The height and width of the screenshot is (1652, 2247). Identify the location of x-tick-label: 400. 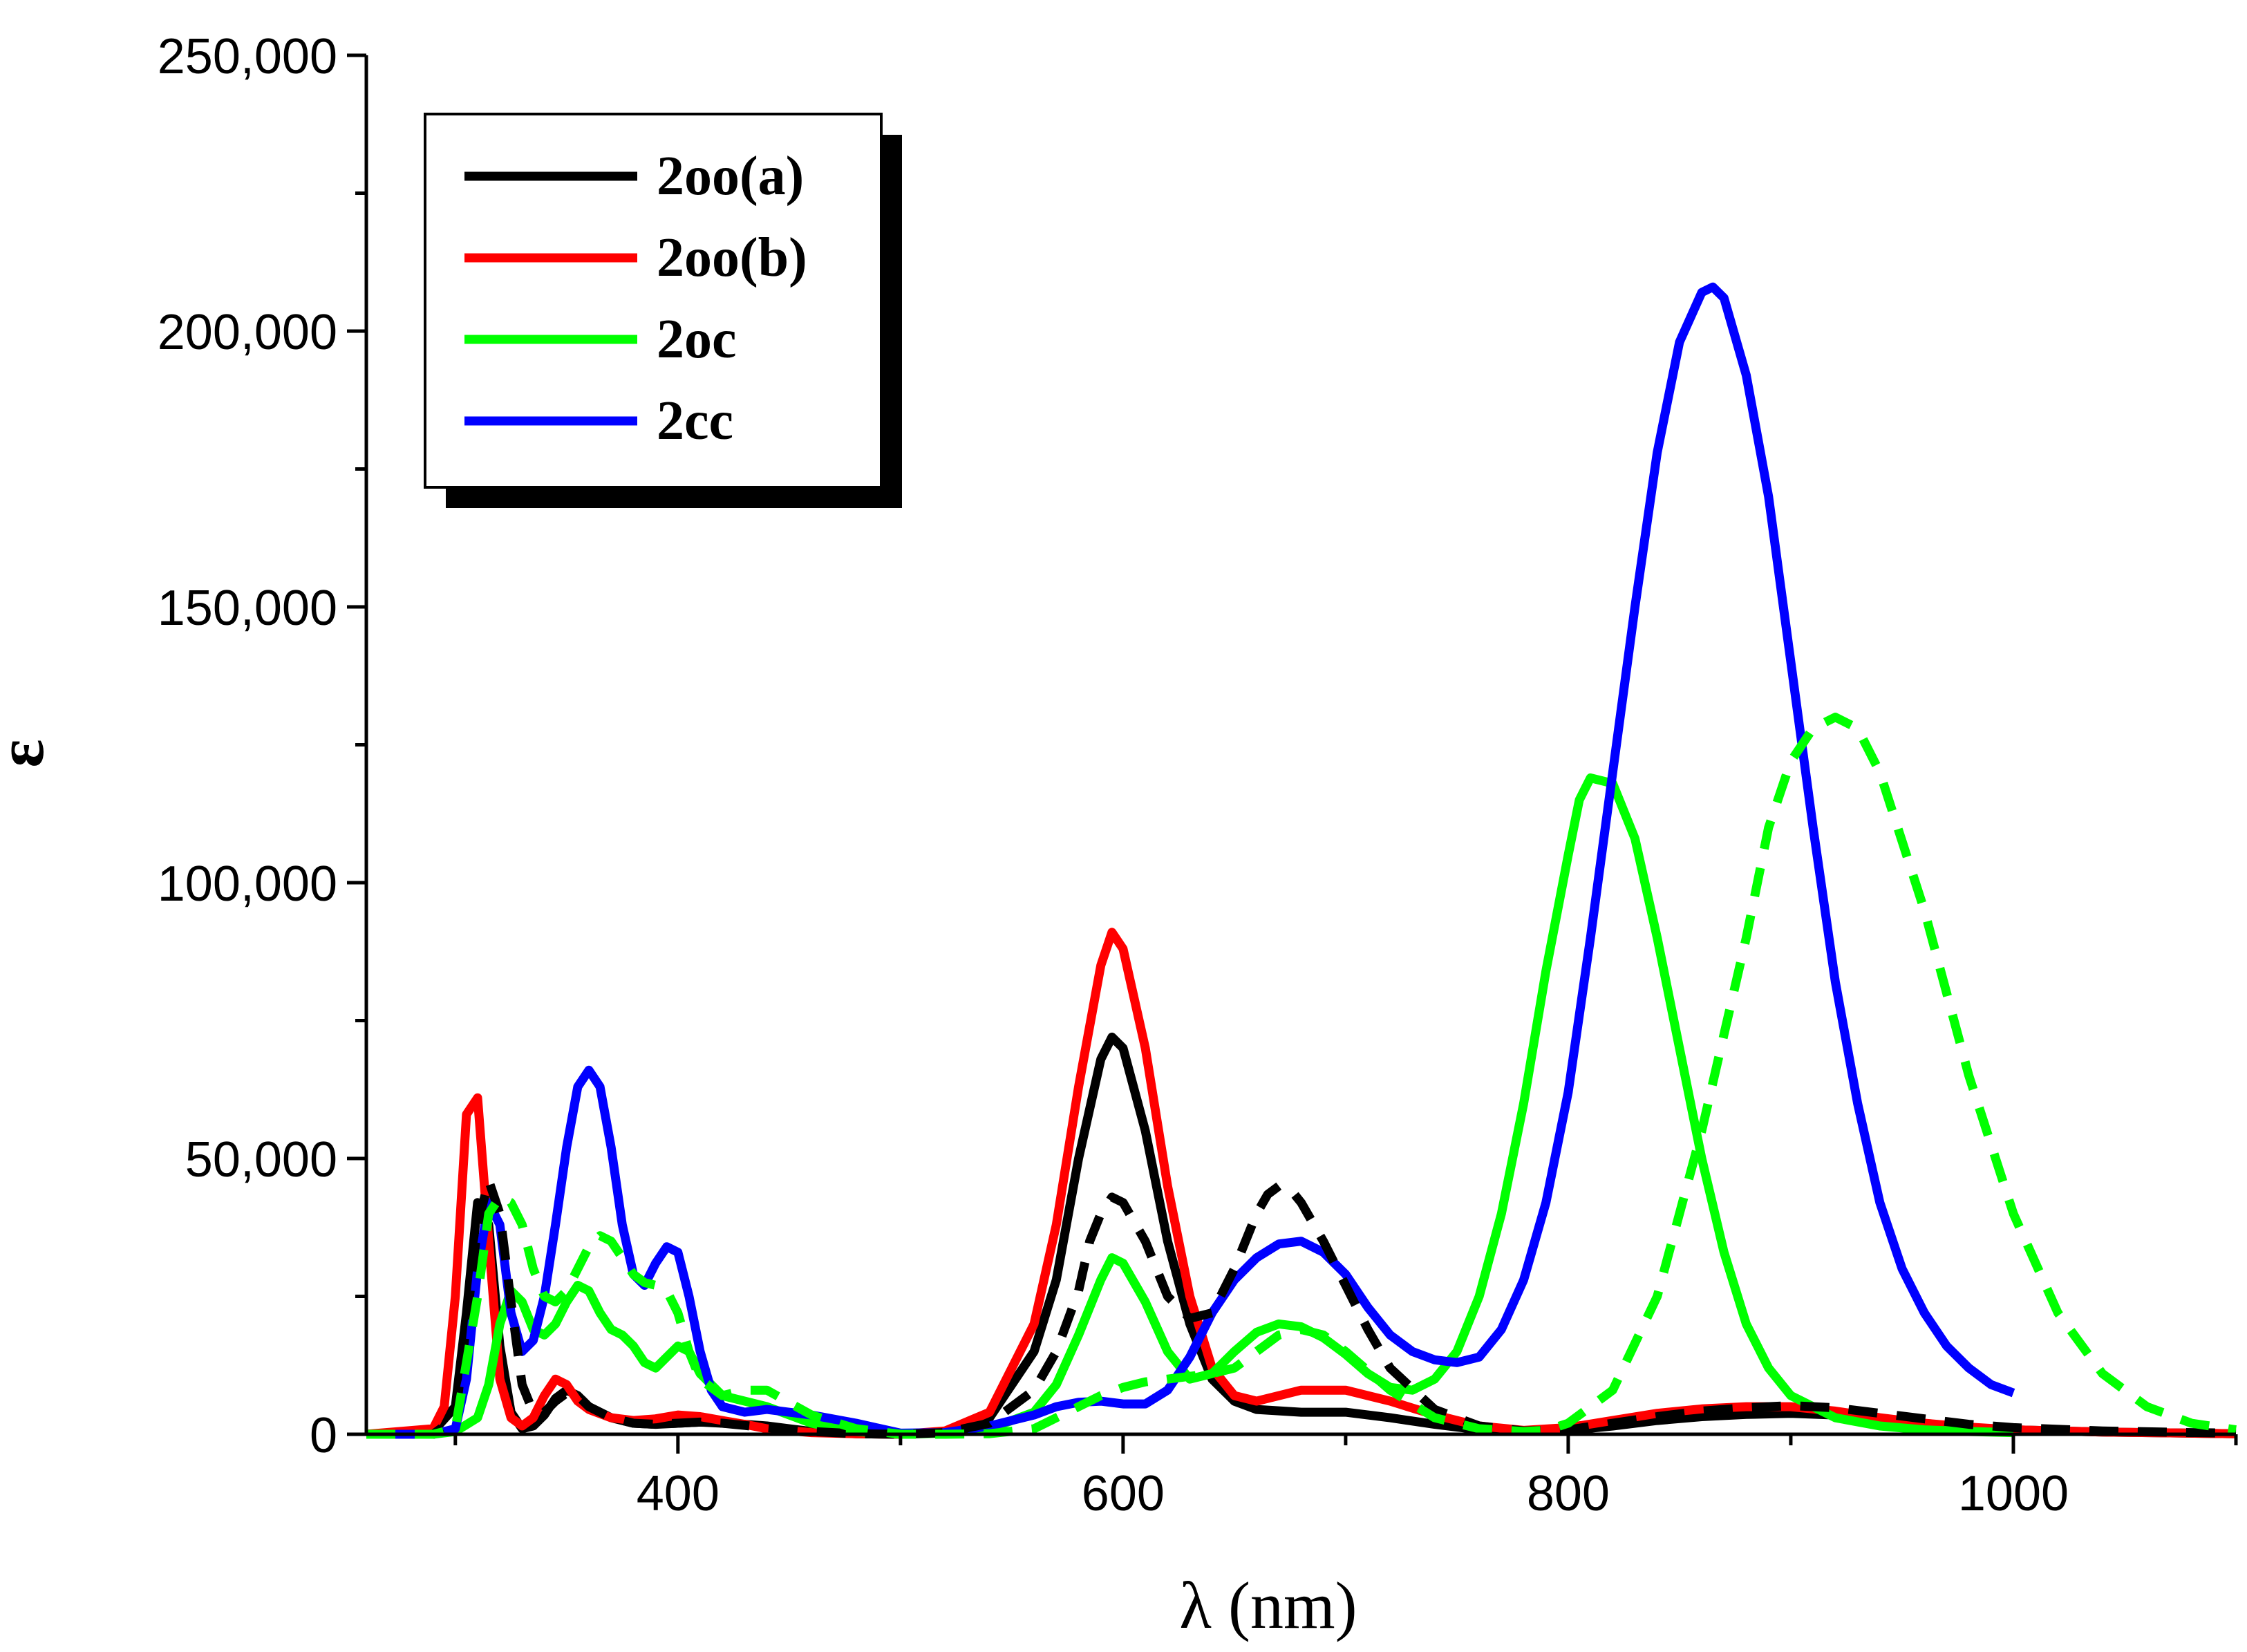
(678, 1493).